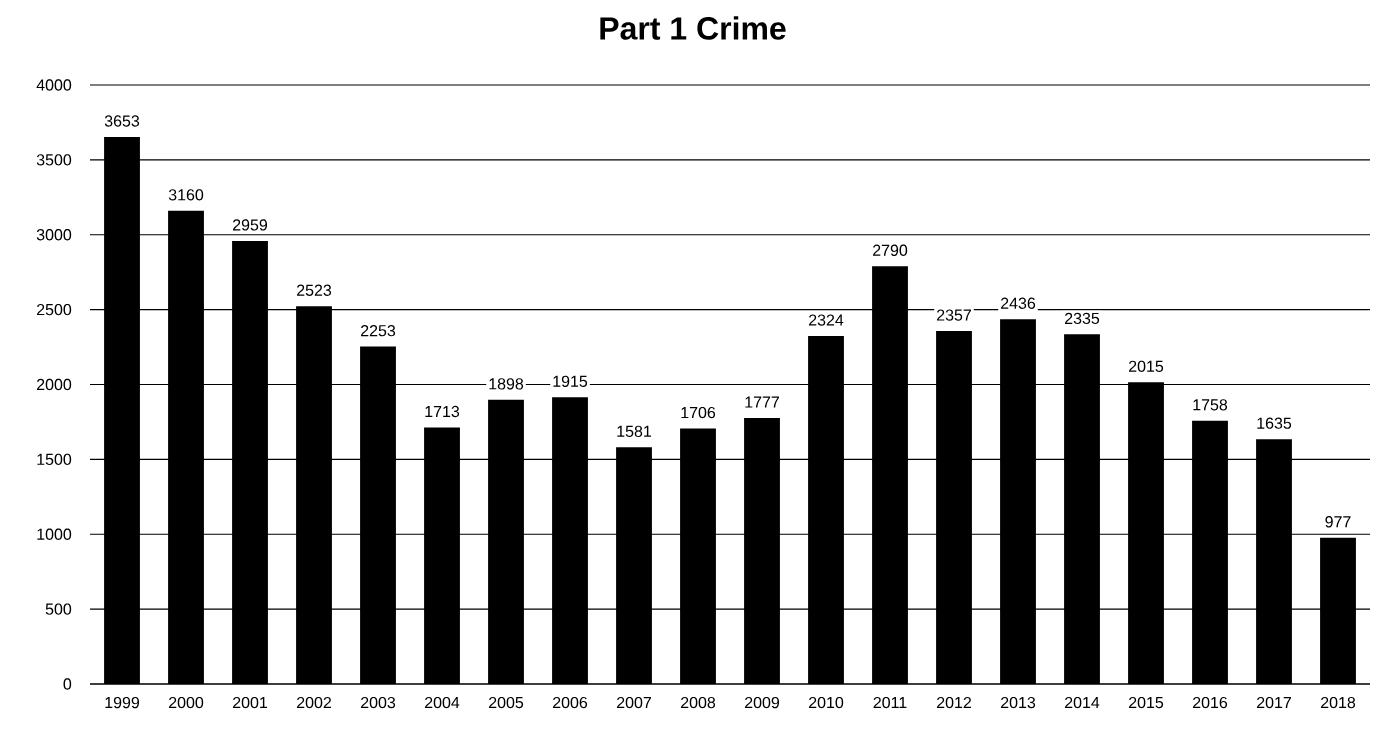 This screenshot has height=734, width=1385. Describe the element at coordinates (250, 225) in the screenshot. I see `data-label: 2959` at that location.